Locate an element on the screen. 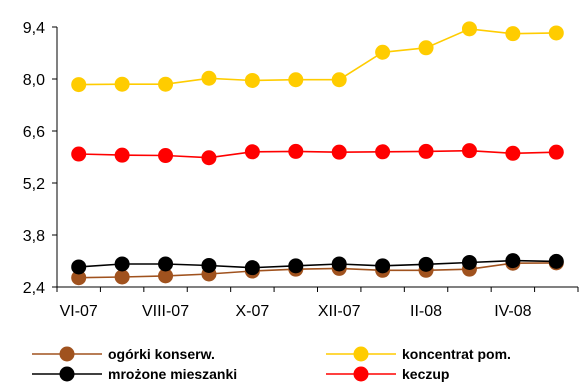 This screenshot has height=385, width=582. legend-marker-koncentrat is located at coordinates (361, 354).